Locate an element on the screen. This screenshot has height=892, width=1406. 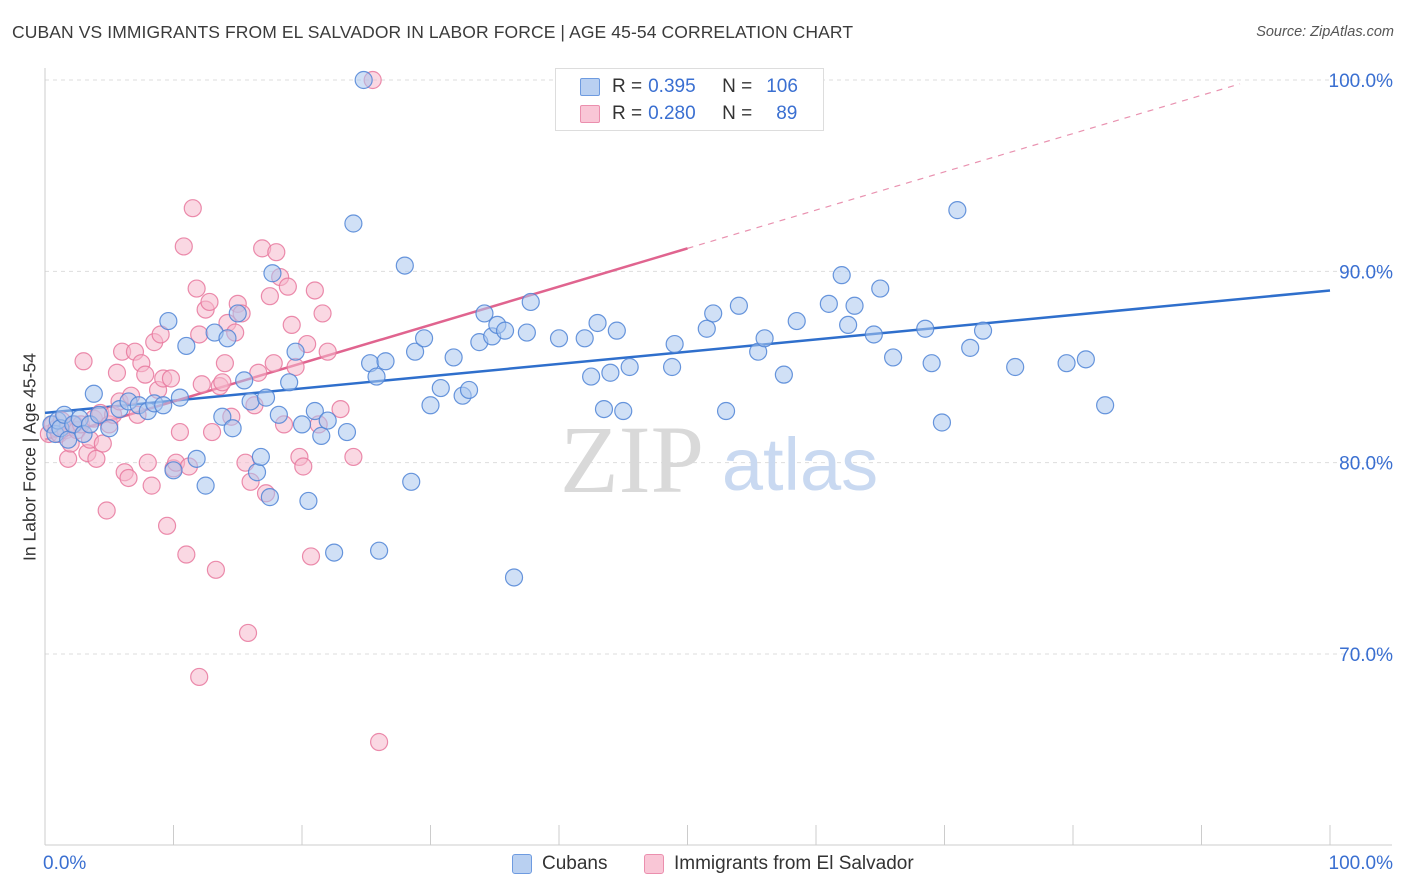
bottom-legend-swatch-elsalvador is located at coordinates (654, 864).